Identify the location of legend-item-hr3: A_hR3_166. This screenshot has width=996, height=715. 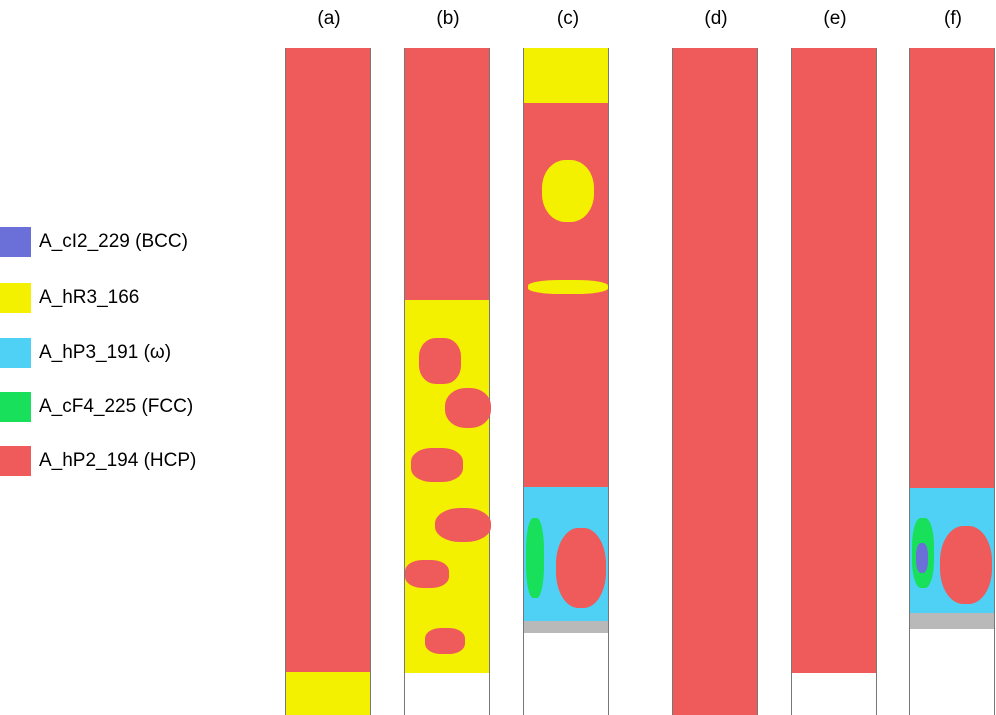
(69, 298).